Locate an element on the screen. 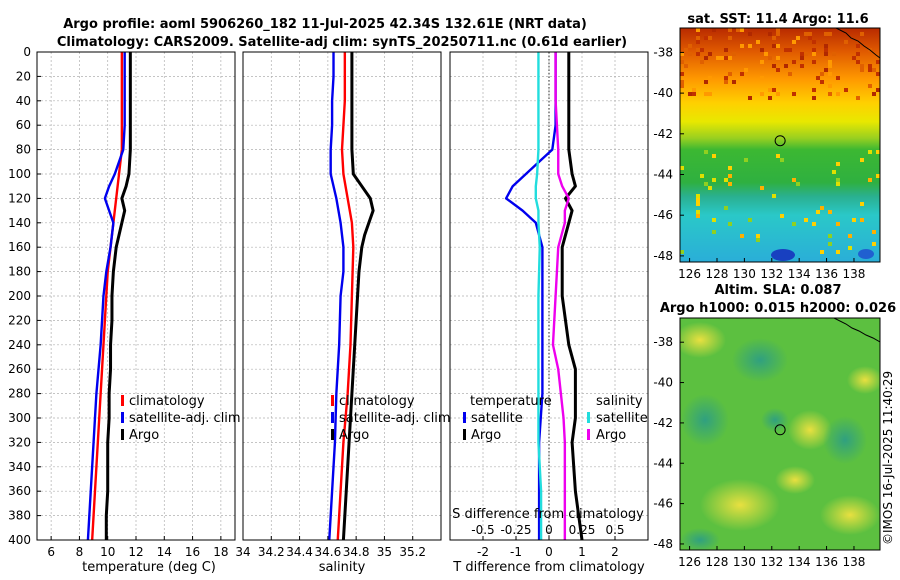 This screenshot has height=580, width=900. s-tick-label: -0.5 is located at coordinates (482, 530).